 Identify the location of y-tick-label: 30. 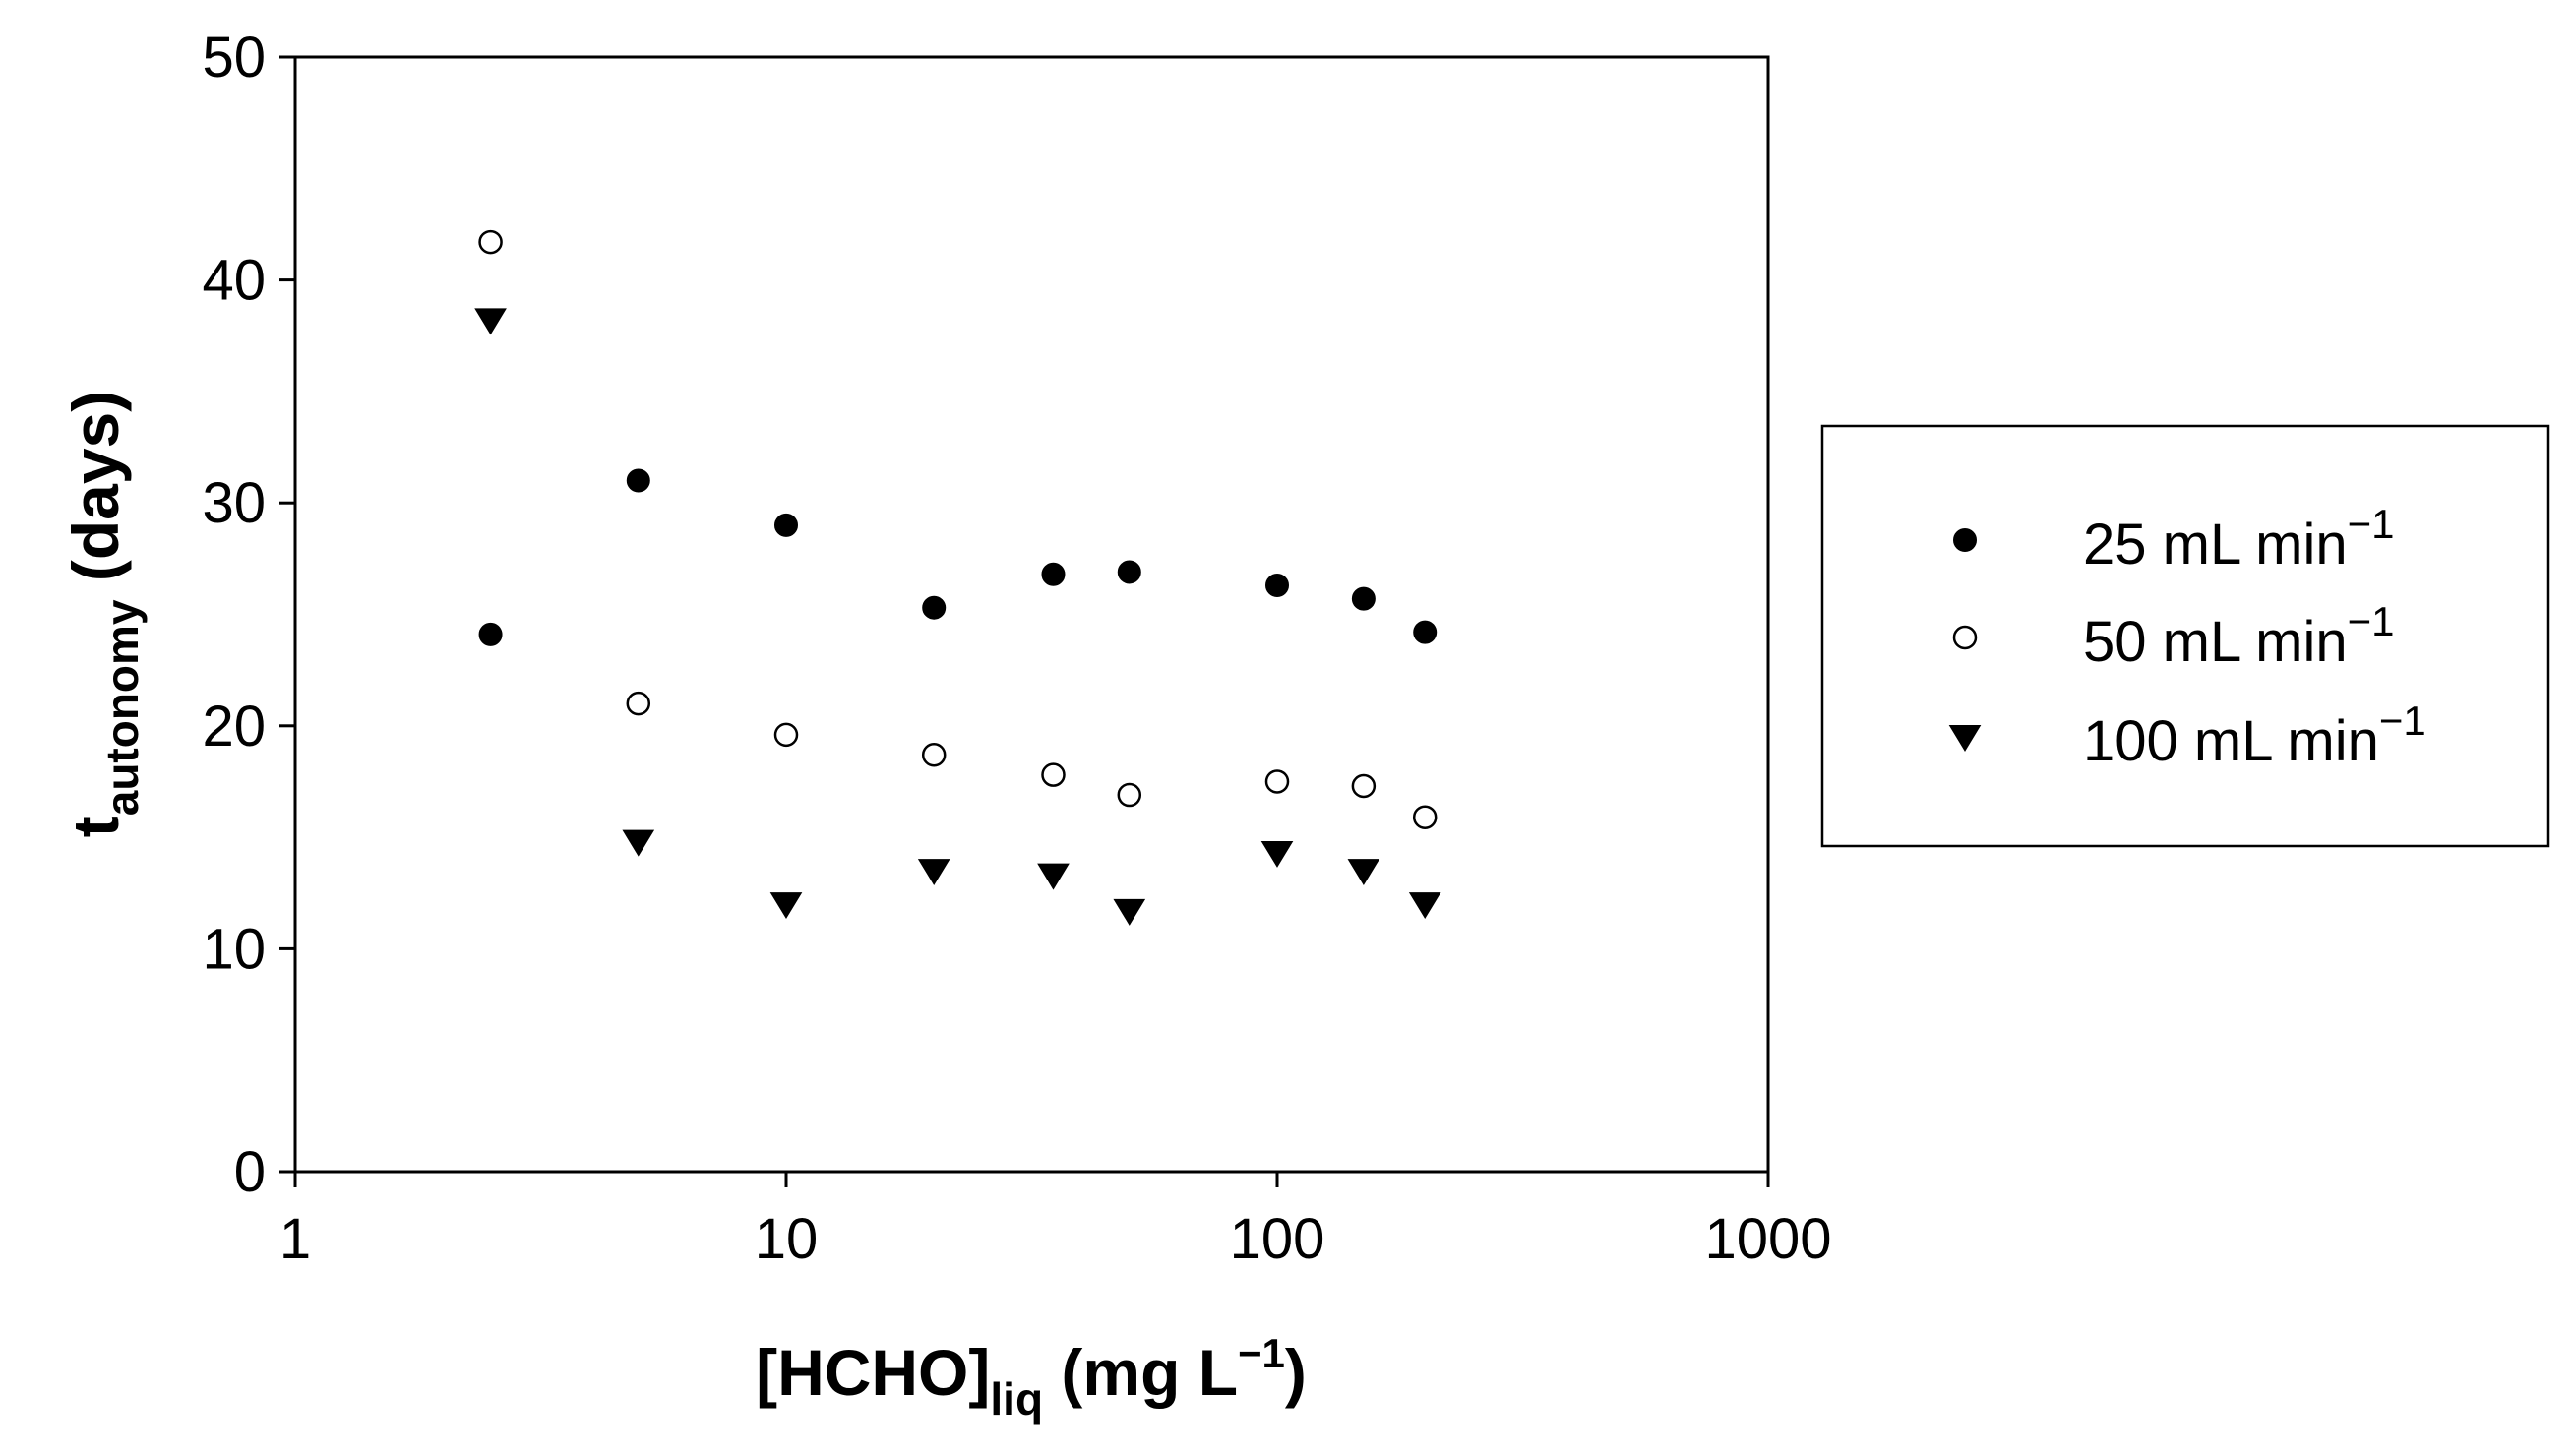
(234, 503).